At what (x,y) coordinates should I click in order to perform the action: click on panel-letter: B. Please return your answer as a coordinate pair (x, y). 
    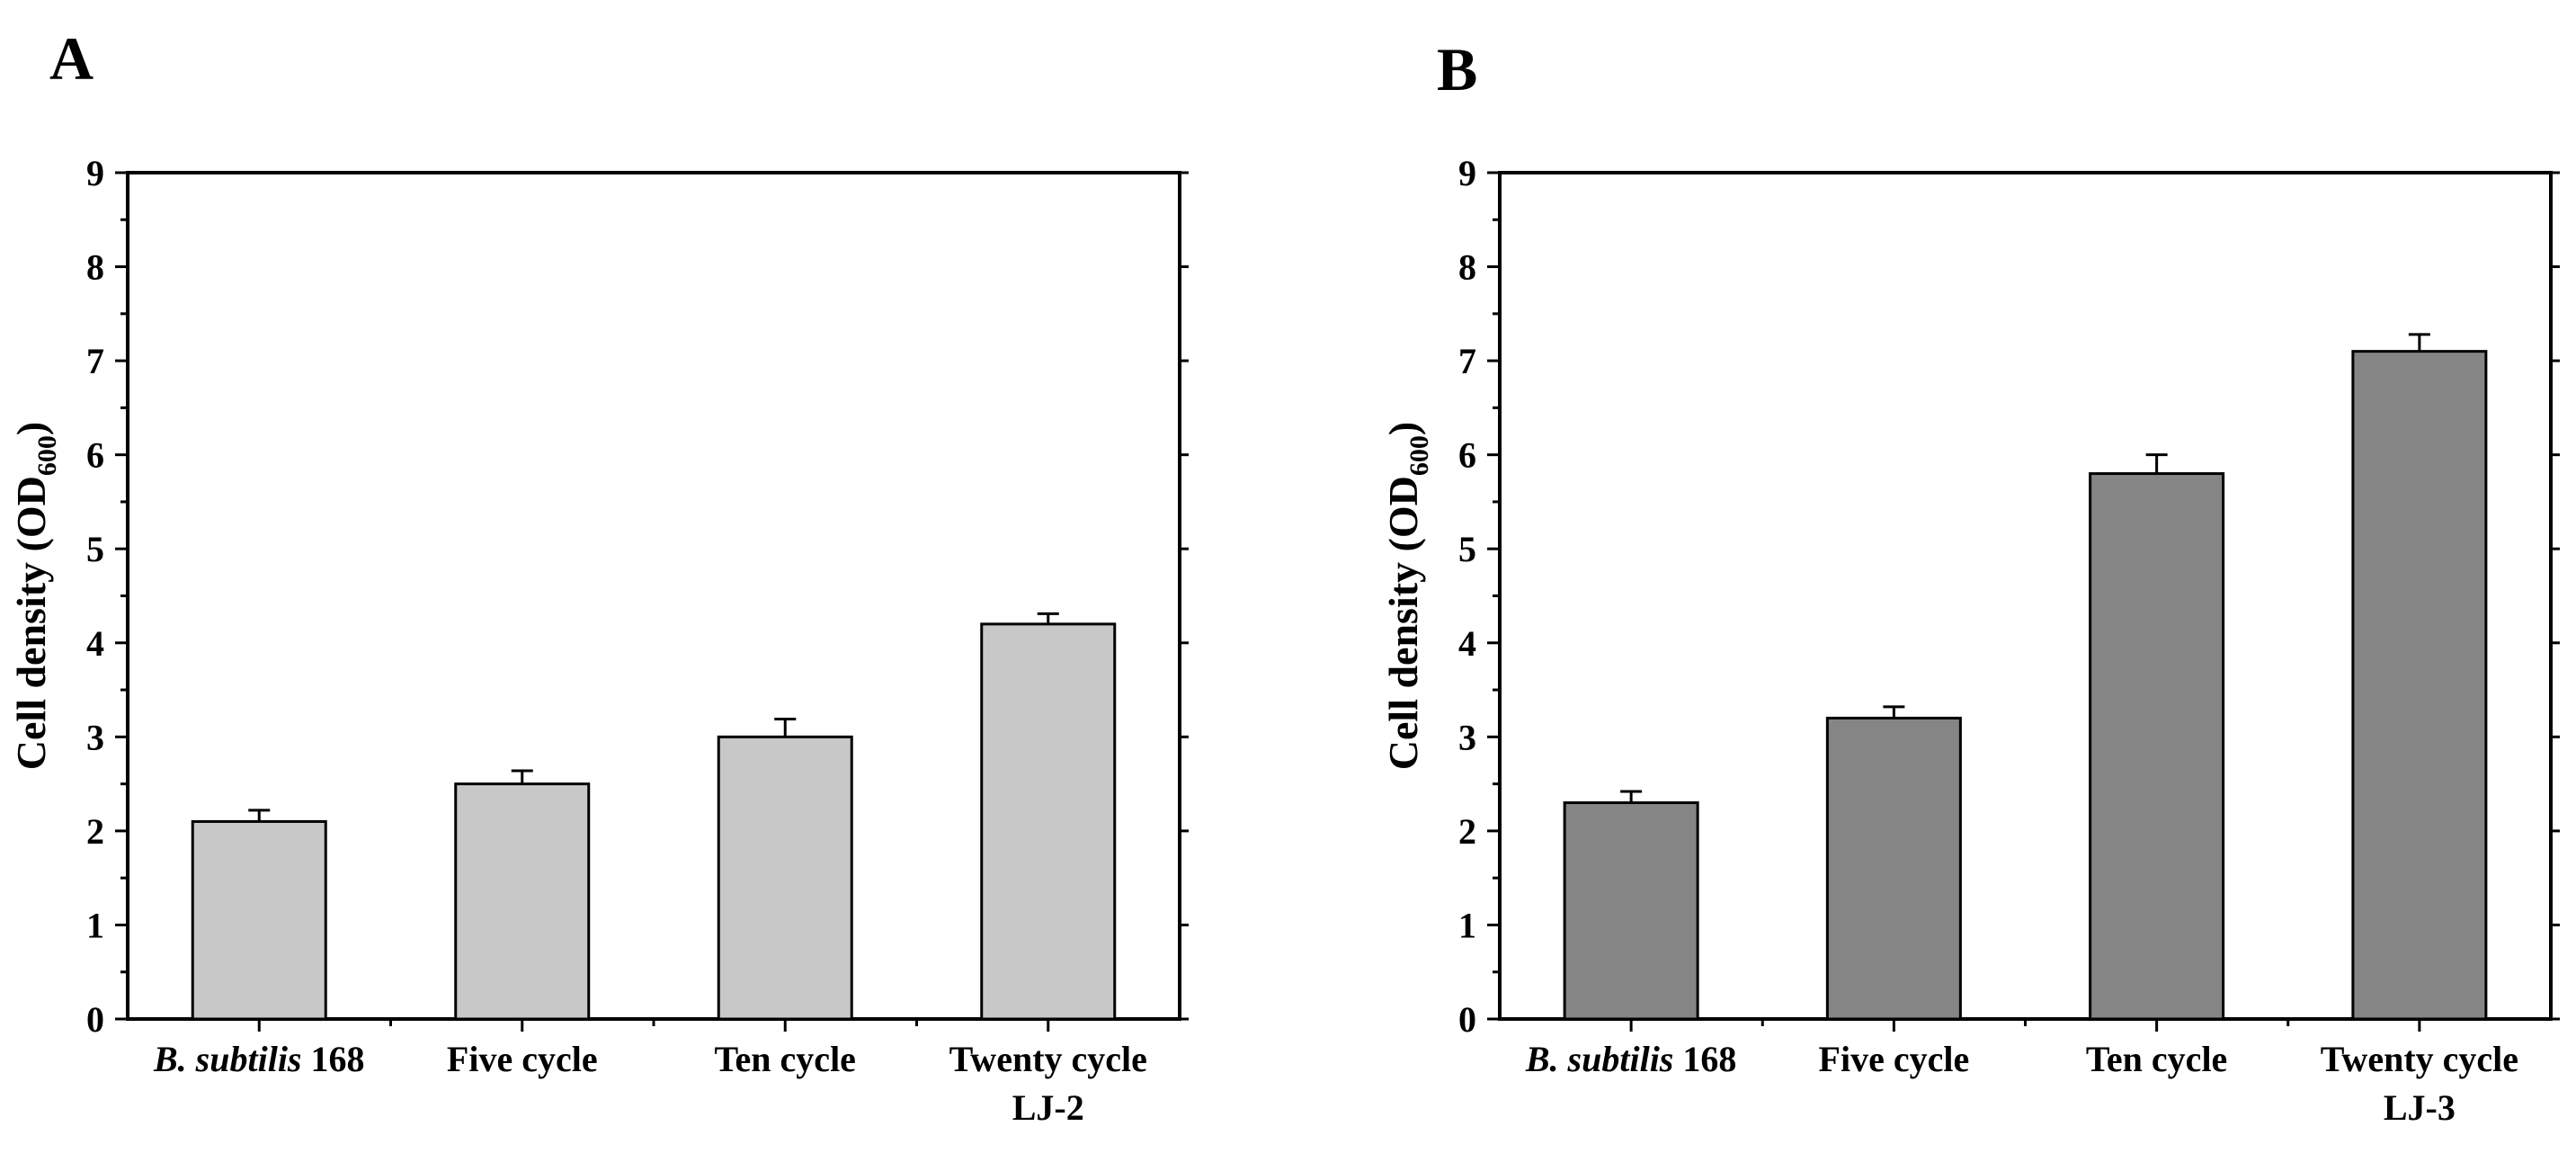
    Looking at the image, I should click on (1457, 69).